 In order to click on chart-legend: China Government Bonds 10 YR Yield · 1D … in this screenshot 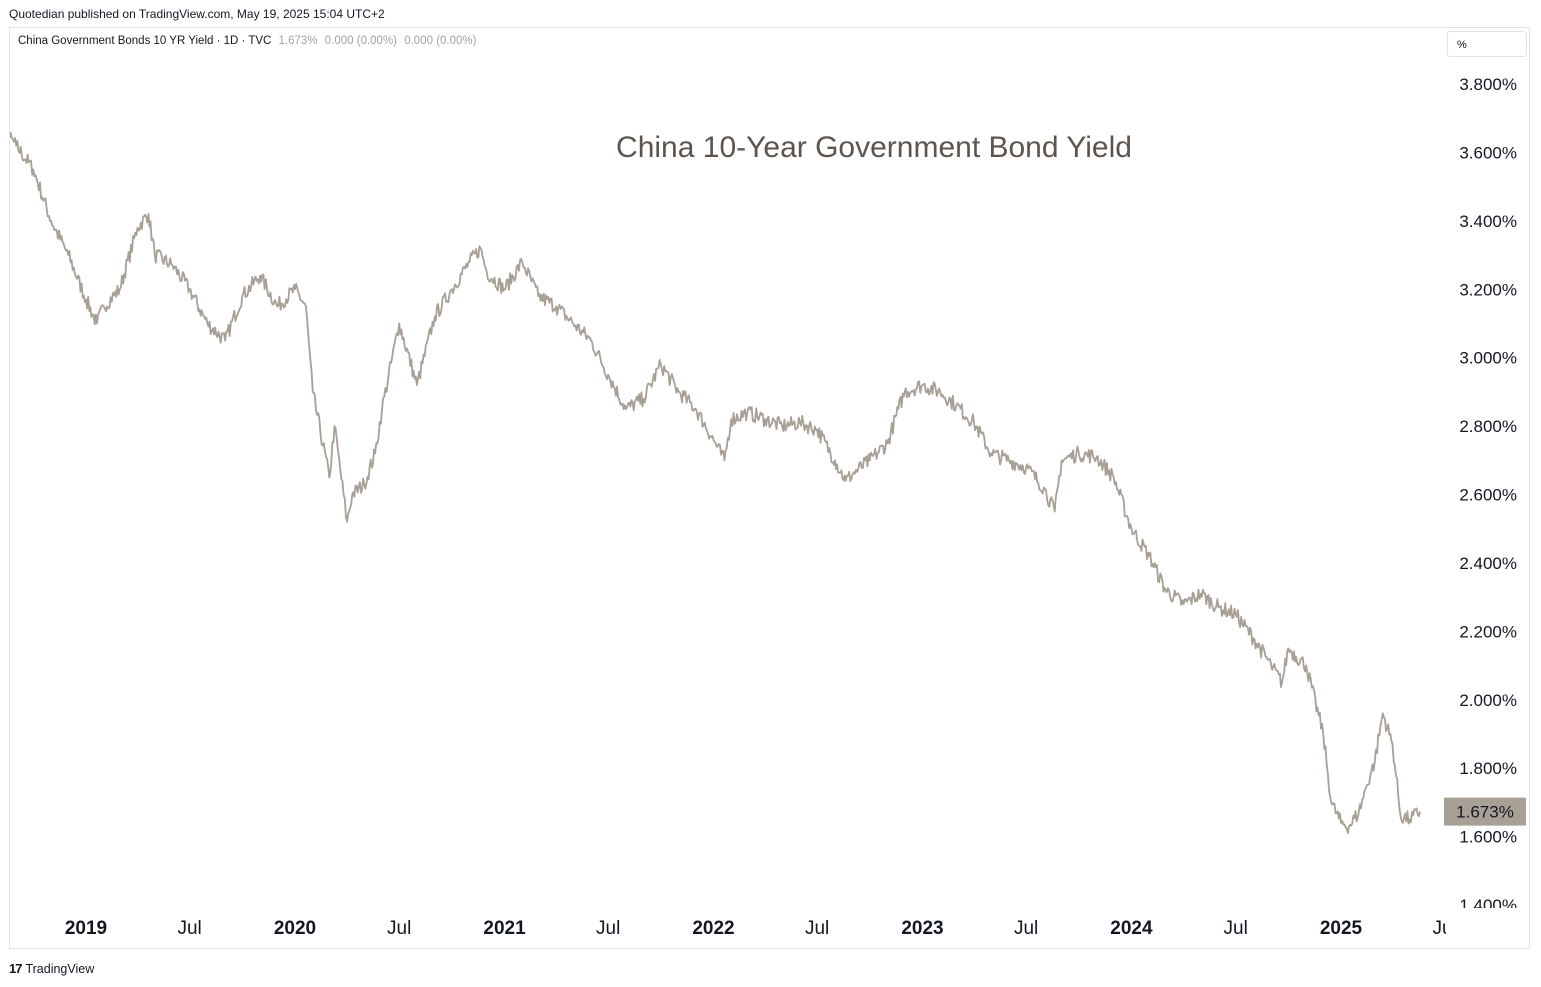, I will do `click(247, 41)`.